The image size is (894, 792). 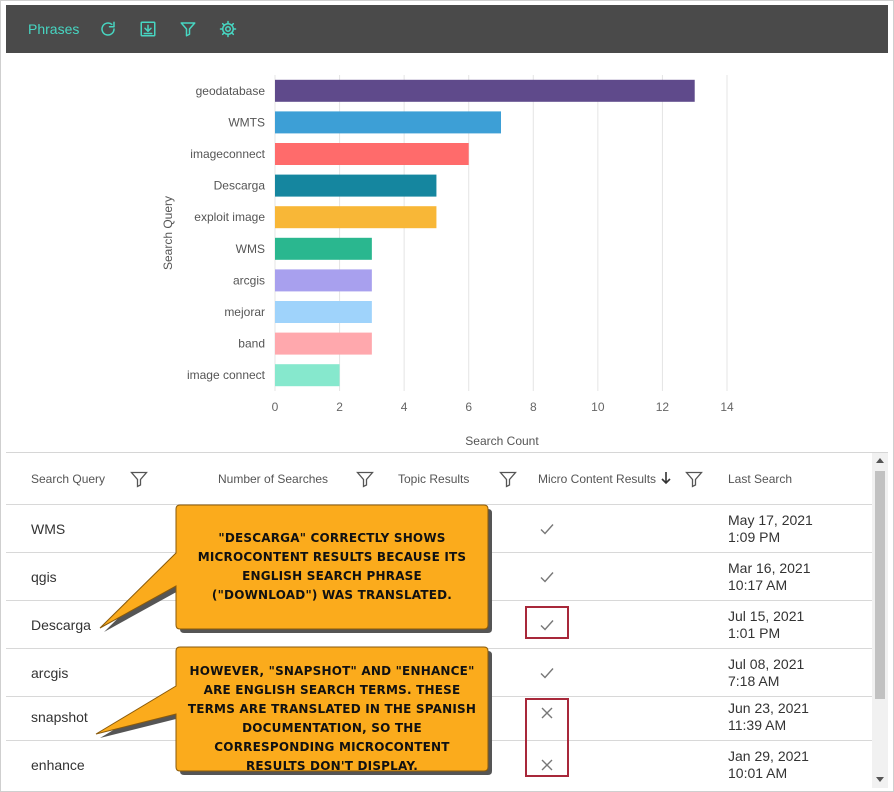 I want to click on header-topic-results: Topic Results, so click(x=434, y=479).